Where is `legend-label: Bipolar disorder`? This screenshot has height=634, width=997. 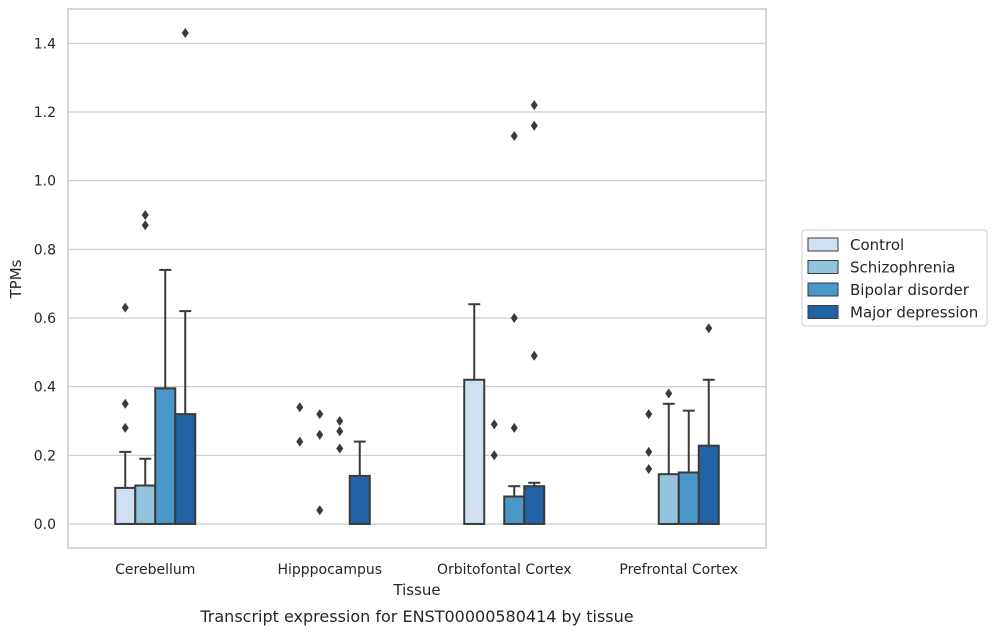
legend-label: Bipolar disorder is located at coordinates (910, 290).